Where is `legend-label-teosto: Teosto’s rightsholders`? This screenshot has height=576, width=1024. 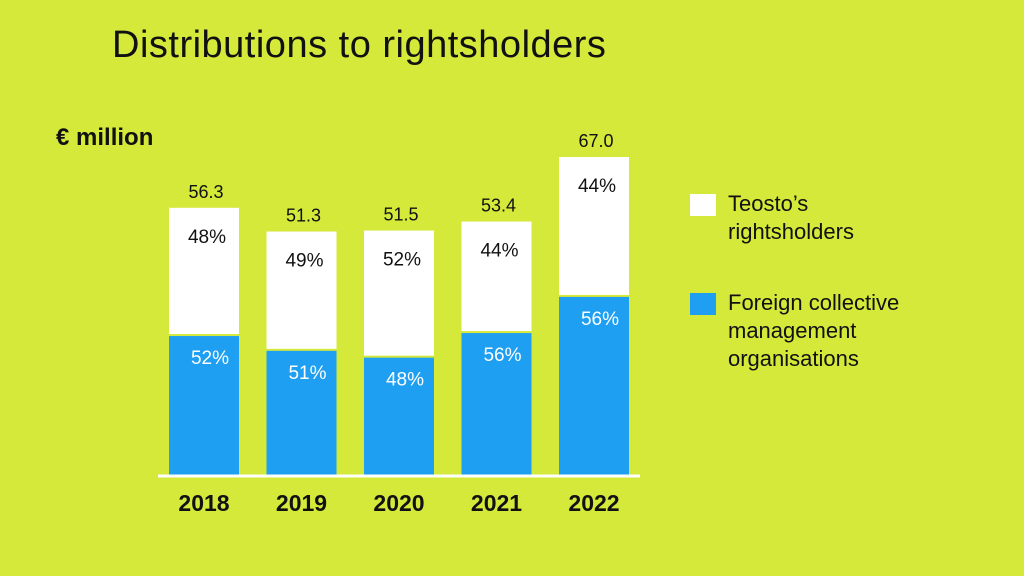
legend-label-teosto: Teosto’s rightsholders is located at coordinates (791, 217).